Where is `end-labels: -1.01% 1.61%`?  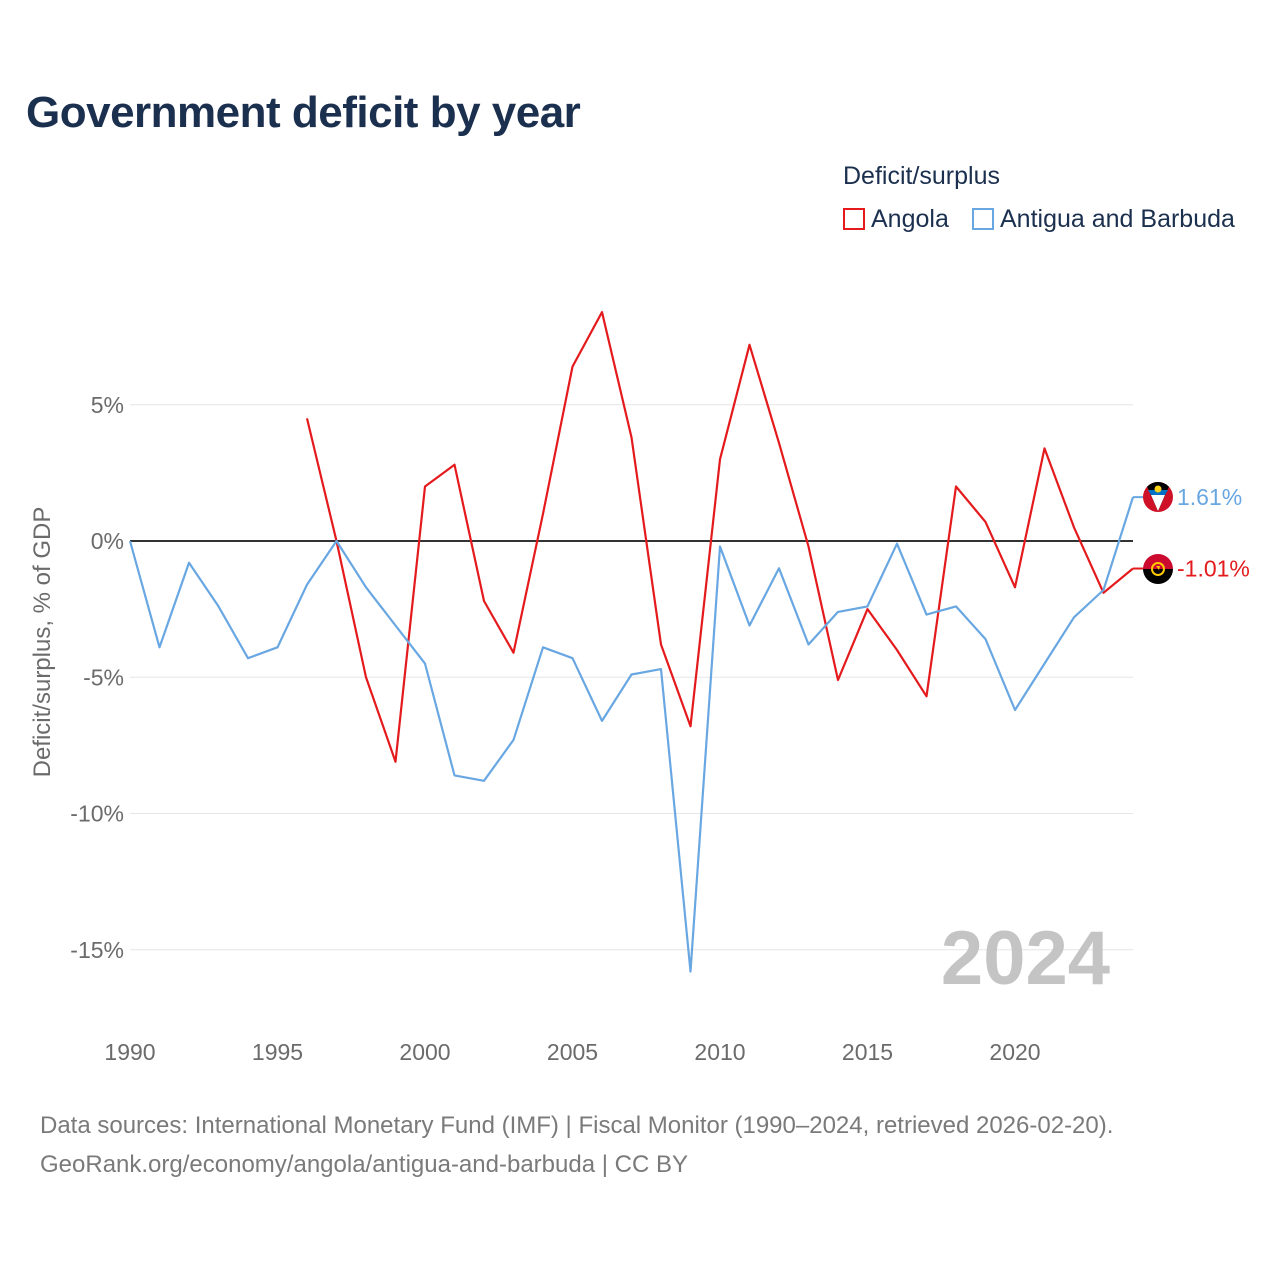
end-labels: -1.01% 1.61% is located at coordinates (1191, 533).